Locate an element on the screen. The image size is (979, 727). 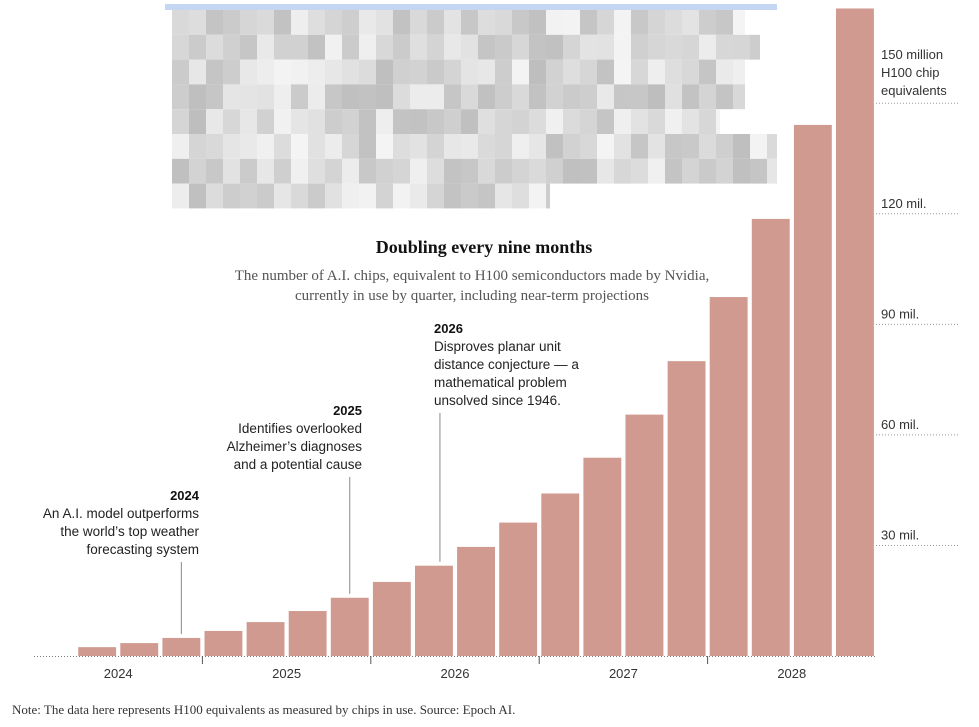
y-tick-label: 60 mil. is located at coordinates (900, 424).